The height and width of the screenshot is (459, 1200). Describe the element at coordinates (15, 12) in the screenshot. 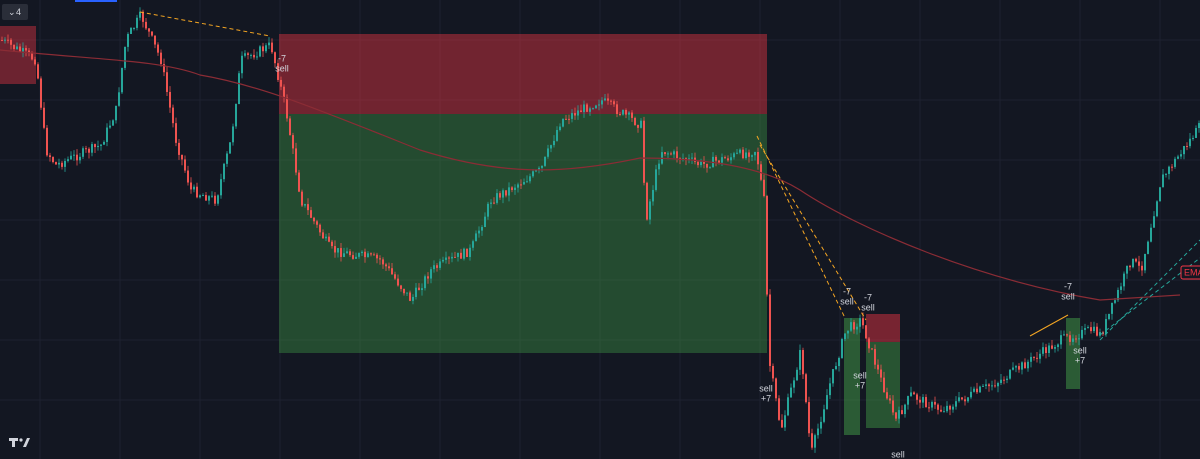

I see `interval-button` at that location.